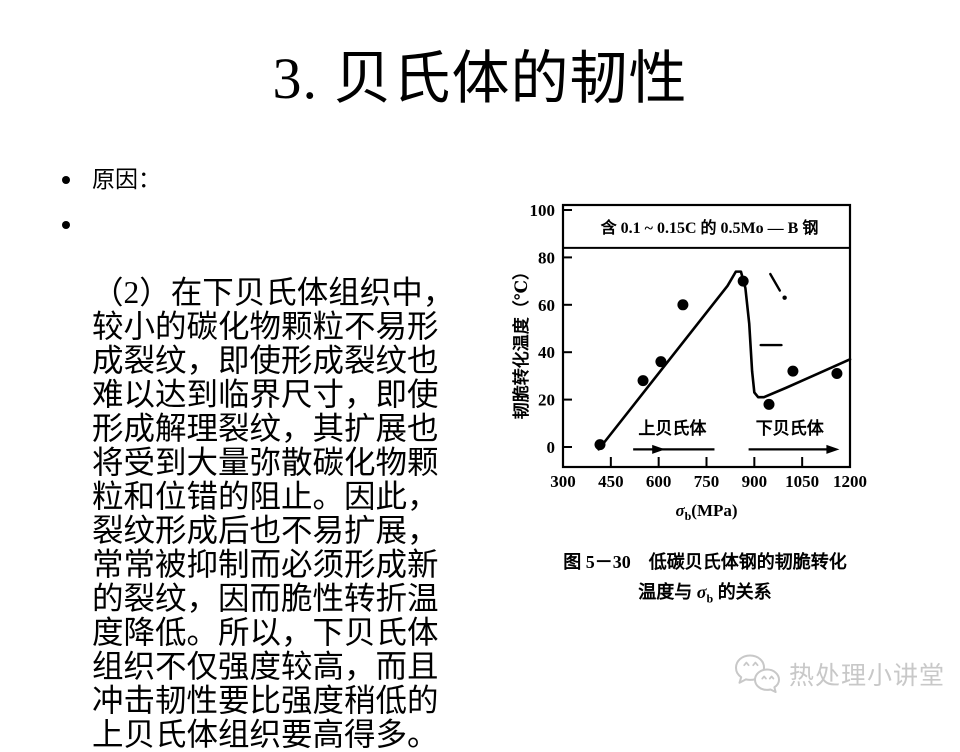  What do you see at coordinates (850, 481) in the screenshot?
I see `x-tick-label: 1200` at bounding box center [850, 481].